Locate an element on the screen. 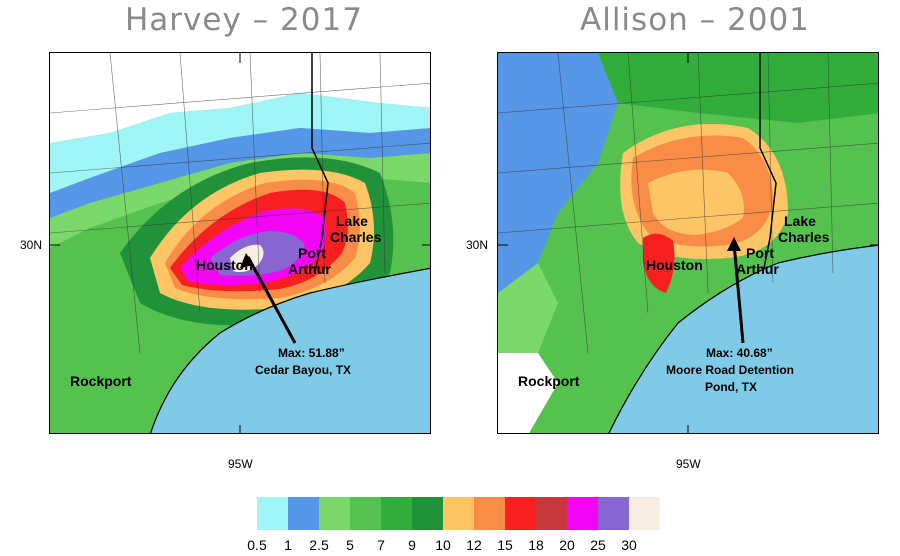 The image size is (900, 556). harvey-city-houston: Houston is located at coordinates (224, 265).